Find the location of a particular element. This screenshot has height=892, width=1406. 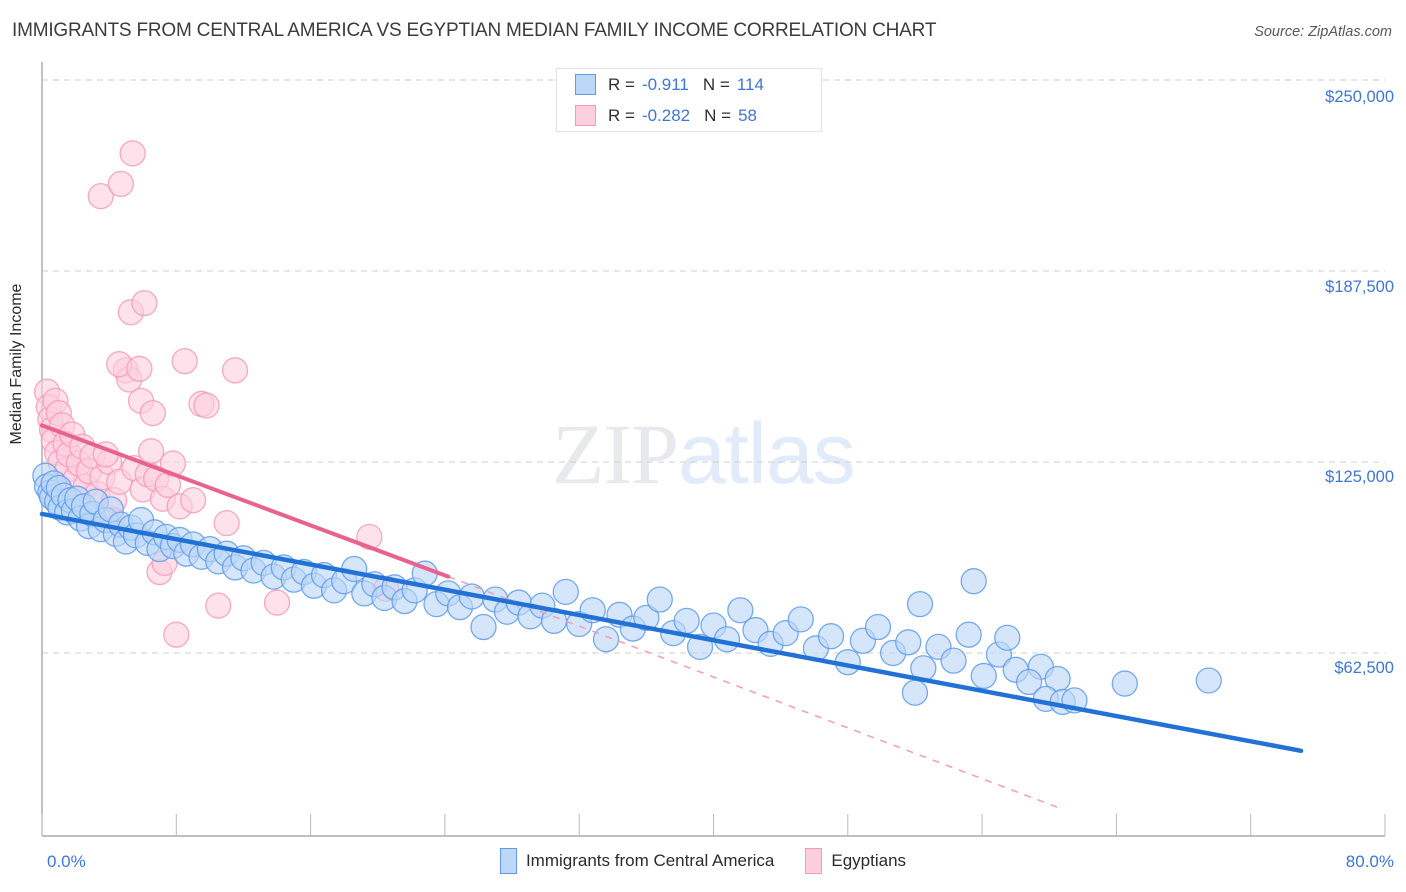

legend-item-immigrants: Immigrants from Central America is located at coordinates (637, 861).